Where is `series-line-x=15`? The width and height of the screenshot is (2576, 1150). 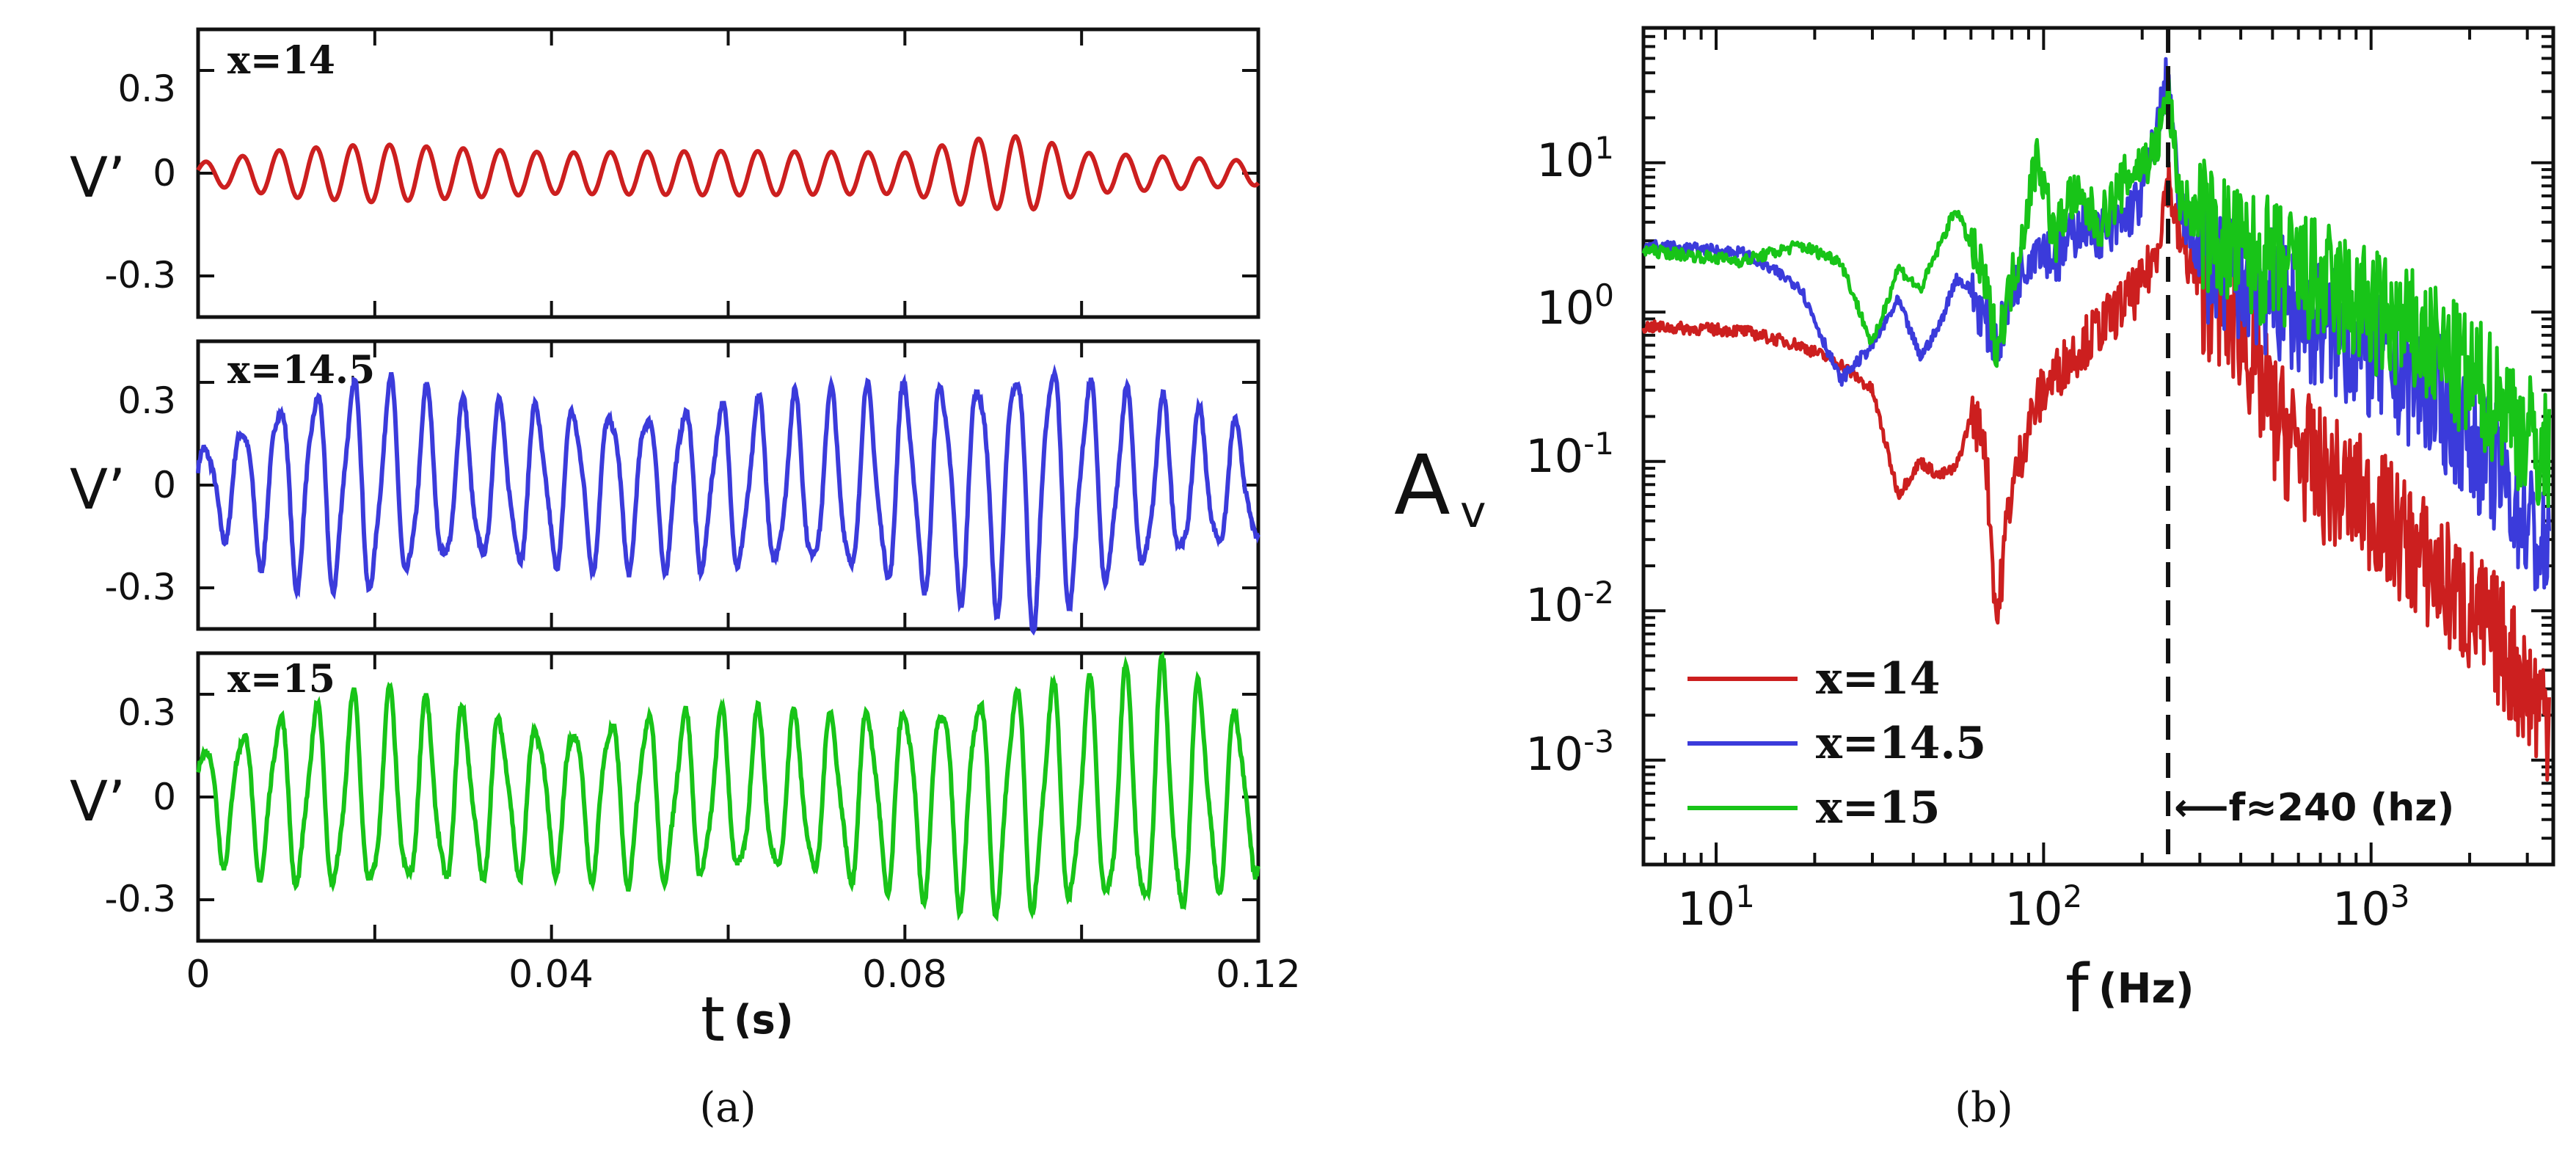
series-line-x=15 is located at coordinates (2096, 293).